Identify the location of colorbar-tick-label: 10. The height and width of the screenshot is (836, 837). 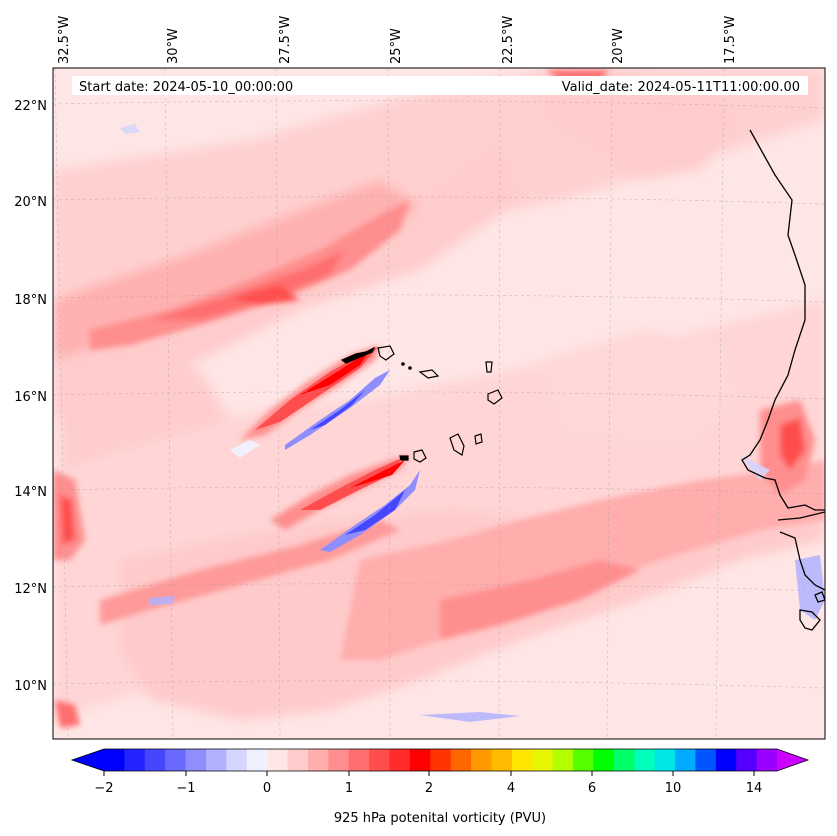
(673, 788).